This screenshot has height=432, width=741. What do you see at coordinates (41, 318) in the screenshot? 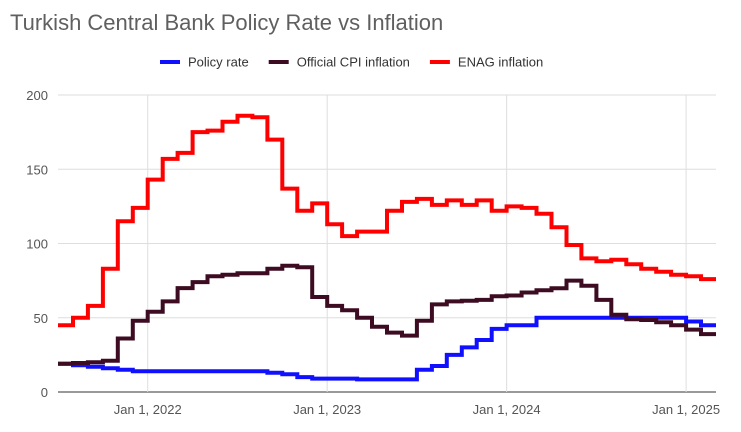
I see `y-tick-label: 50` at bounding box center [41, 318].